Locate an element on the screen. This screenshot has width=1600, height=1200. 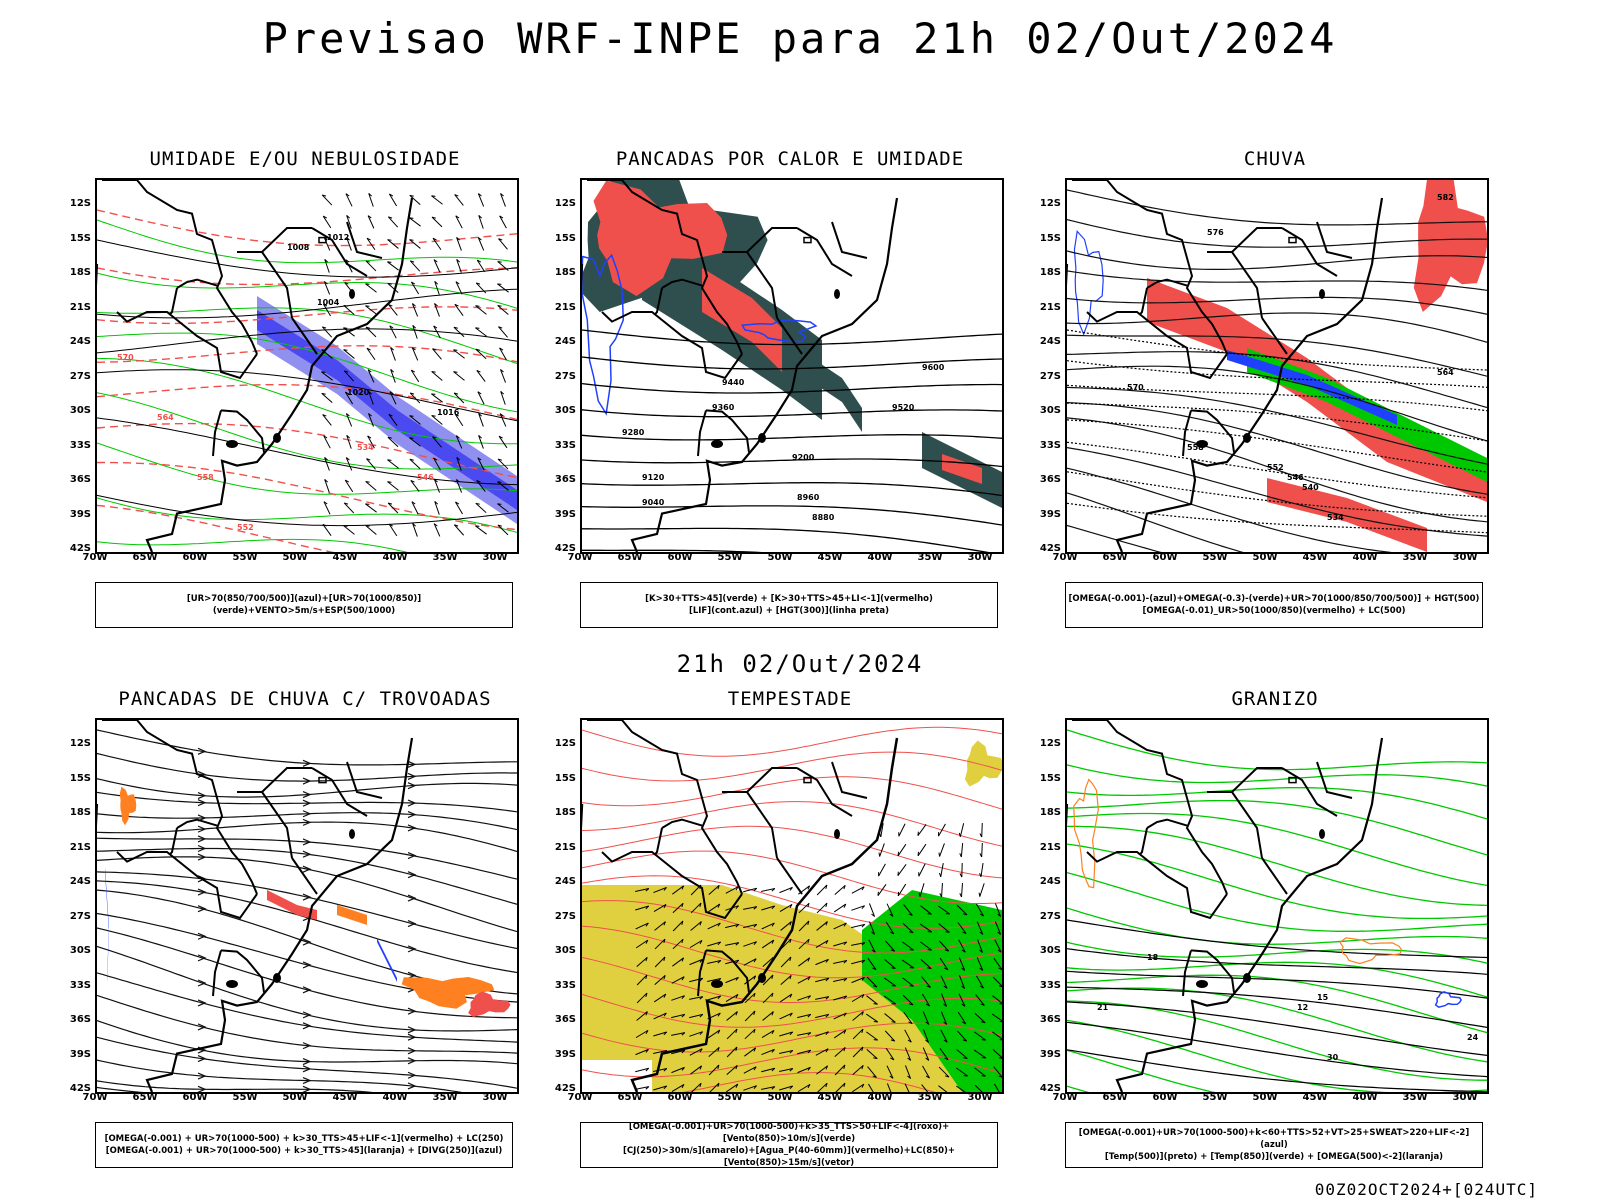
contour-label: 9120 is located at coordinates (653, 477).